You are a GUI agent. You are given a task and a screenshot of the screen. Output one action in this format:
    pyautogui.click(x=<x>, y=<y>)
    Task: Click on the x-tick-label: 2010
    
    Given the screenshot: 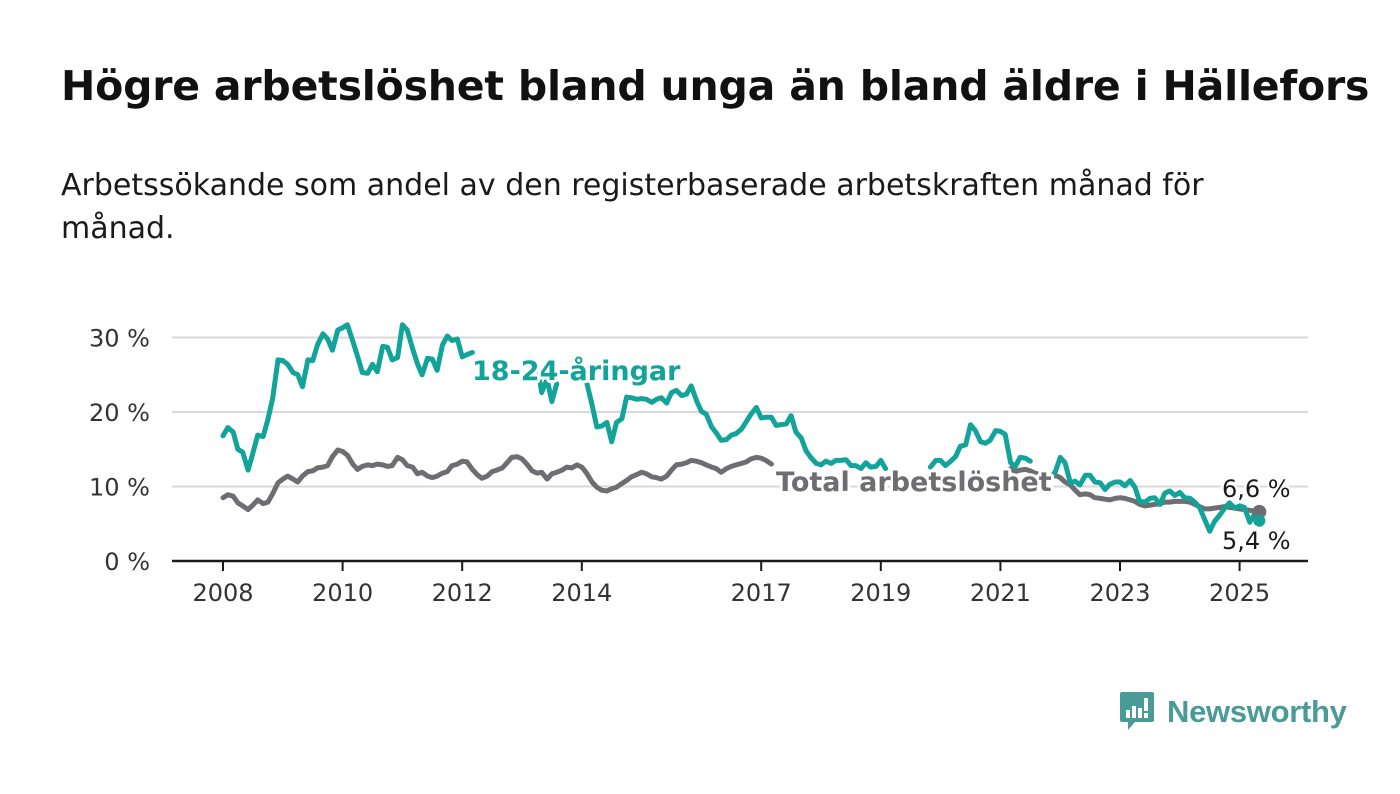 What is the action you would take?
    pyautogui.click(x=342, y=593)
    